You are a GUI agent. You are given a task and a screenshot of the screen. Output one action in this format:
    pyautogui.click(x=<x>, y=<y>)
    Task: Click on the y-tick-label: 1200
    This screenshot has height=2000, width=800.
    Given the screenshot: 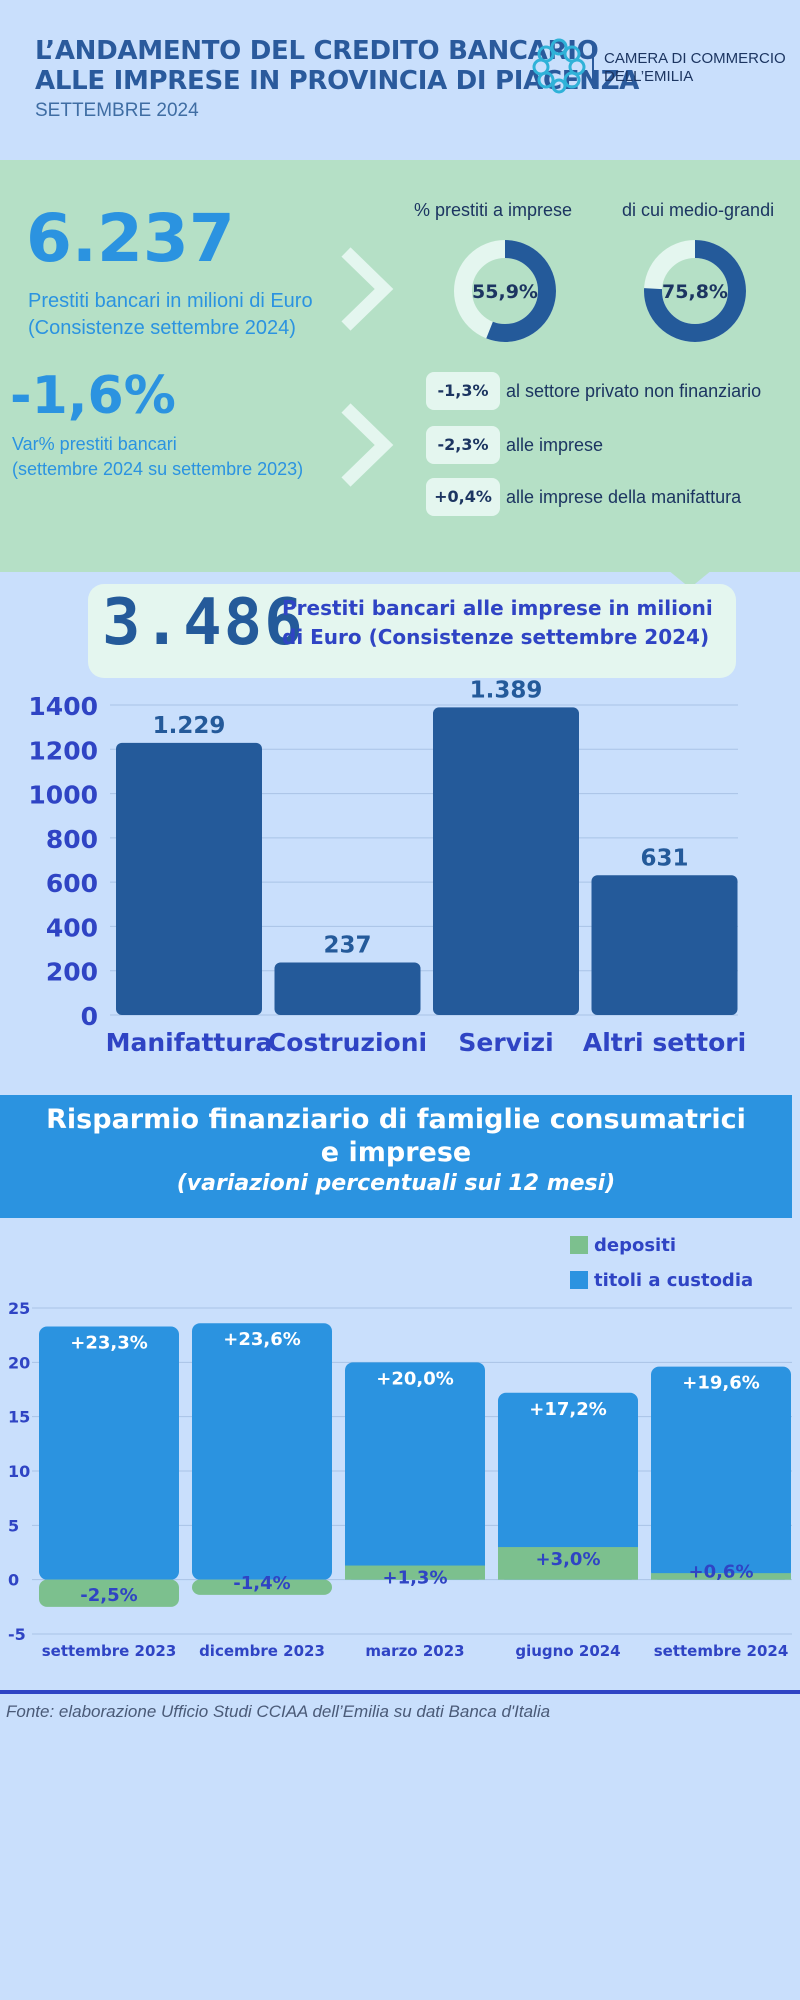 What is the action you would take?
    pyautogui.click(x=63, y=750)
    